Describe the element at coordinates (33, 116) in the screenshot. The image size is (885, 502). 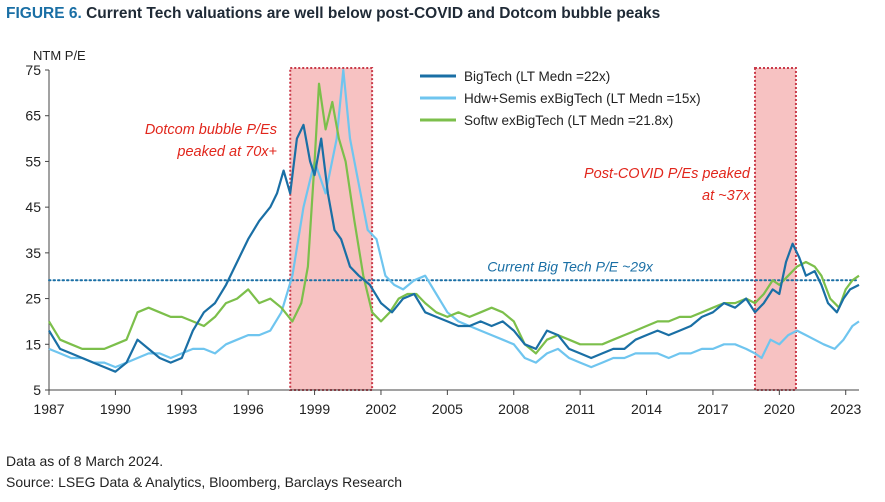
I see `y-tick-label: 65` at that location.